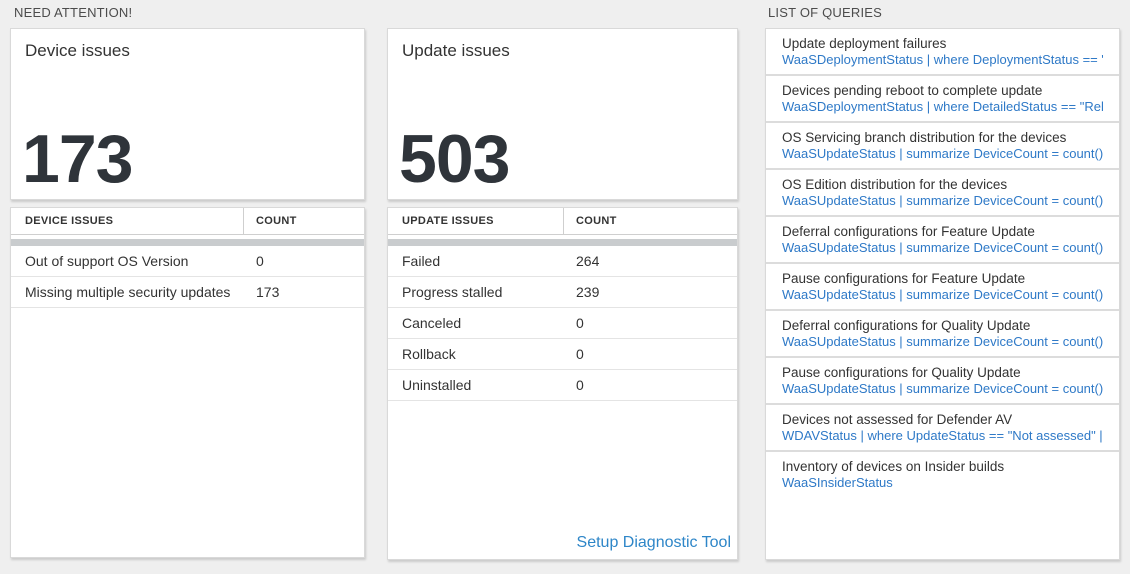 The image size is (1130, 574). What do you see at coordinates (562, 114) in the screenshot?
I see `update-issues-tile: Update issues 503` at bounding box center [562, 114].